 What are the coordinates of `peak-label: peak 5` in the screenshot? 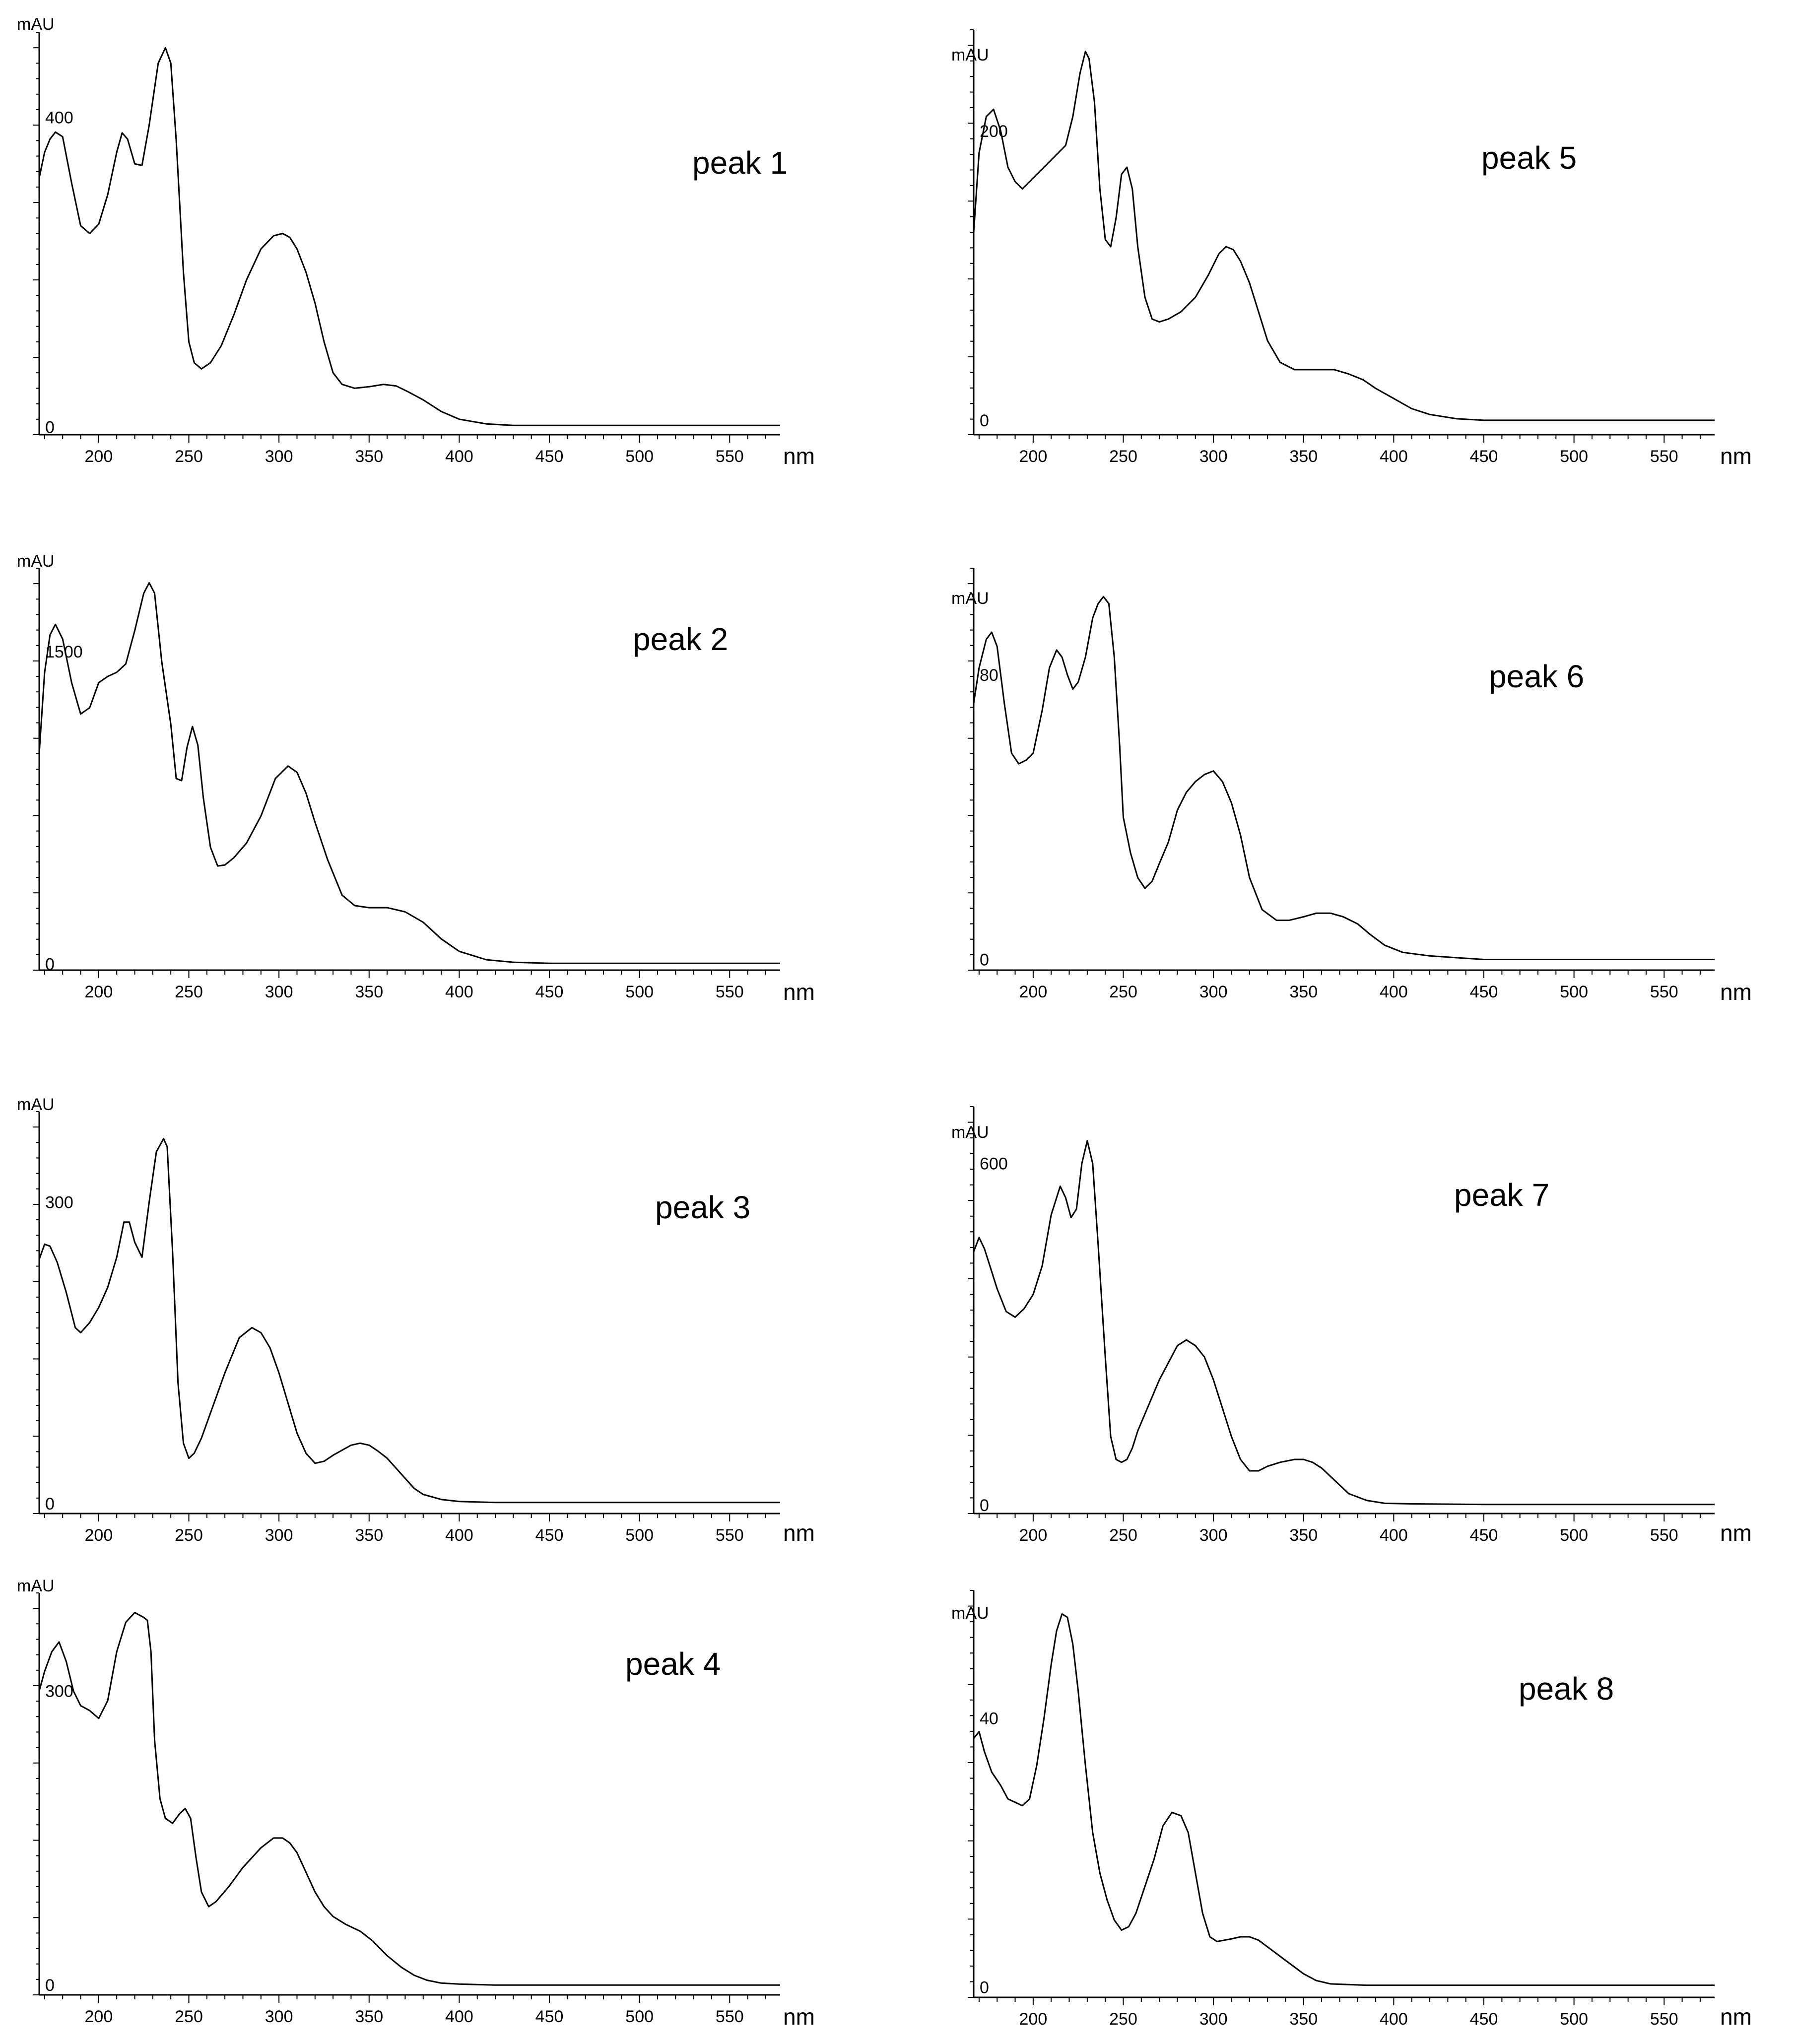 It's located at (1529, 158).